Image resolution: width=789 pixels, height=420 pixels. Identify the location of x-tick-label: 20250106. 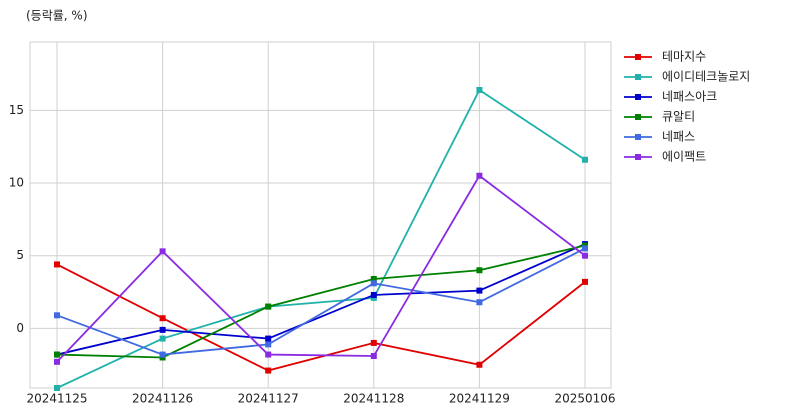
(584, 399).